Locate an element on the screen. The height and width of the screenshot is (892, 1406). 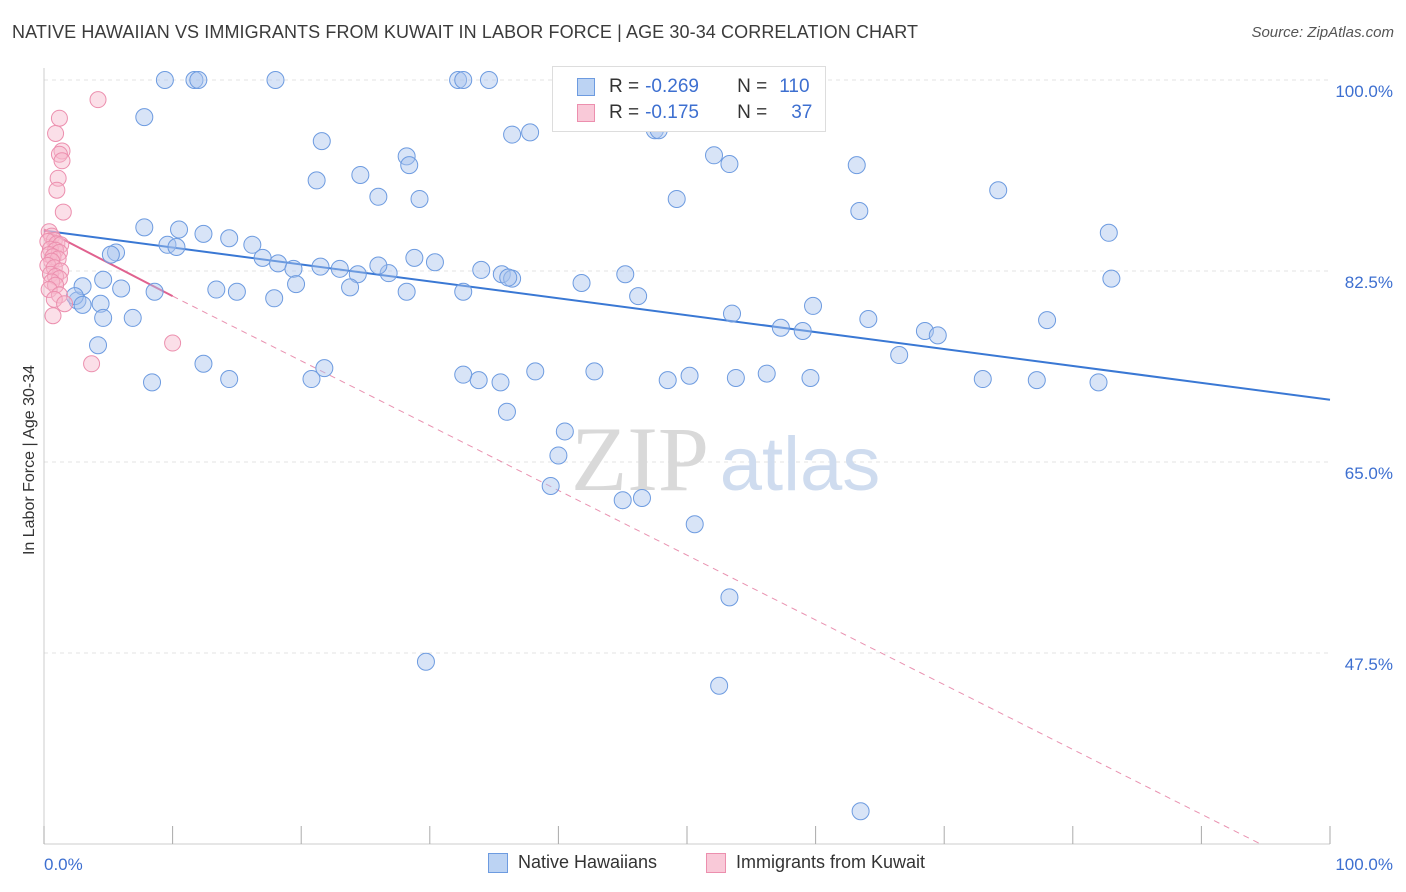
legend-swatch-pink is located at coordinates (716, 862).